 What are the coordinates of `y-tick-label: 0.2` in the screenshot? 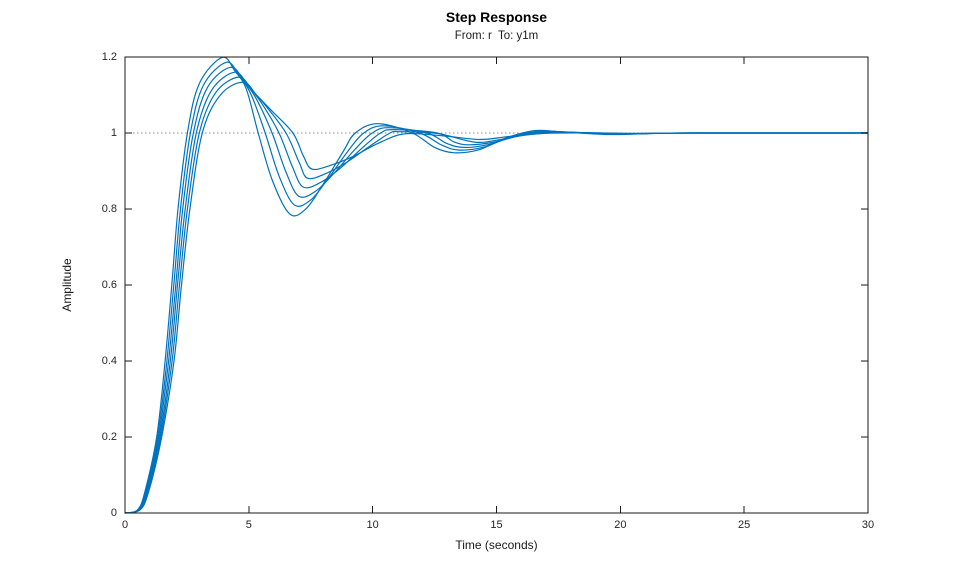 It's located at (109, 437).